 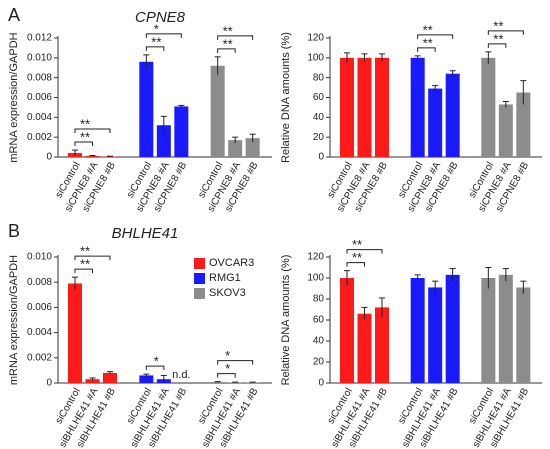 What do you see at coordinates (14, 231) in the screenshot?
I see `panel-label: B` at bounding box center [14, 231].